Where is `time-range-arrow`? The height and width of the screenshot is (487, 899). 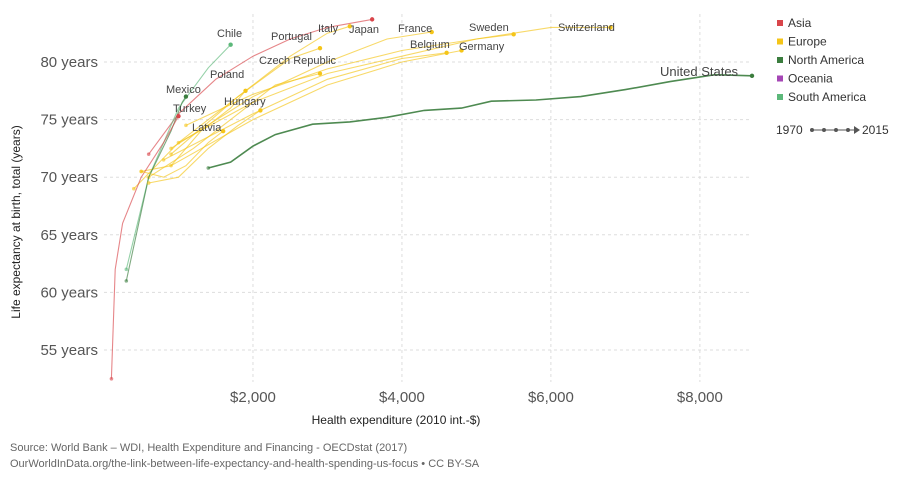 time-range-arrow is located at coordinates (857, 130).